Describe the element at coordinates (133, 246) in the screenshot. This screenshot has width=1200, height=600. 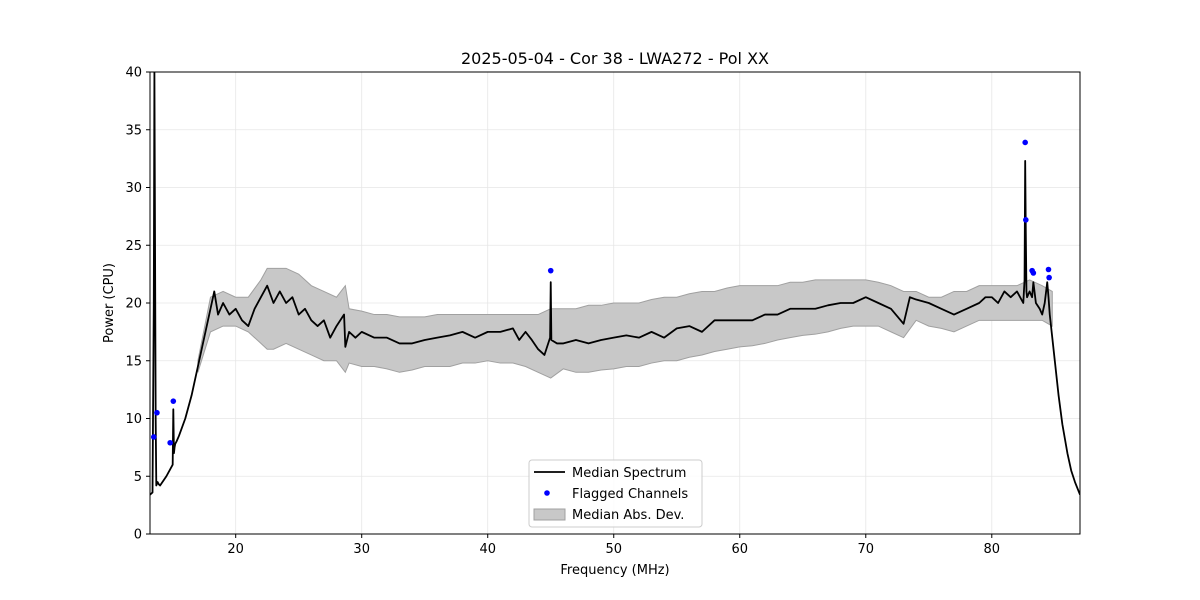
I see `y-tick-label: 25` at that location.